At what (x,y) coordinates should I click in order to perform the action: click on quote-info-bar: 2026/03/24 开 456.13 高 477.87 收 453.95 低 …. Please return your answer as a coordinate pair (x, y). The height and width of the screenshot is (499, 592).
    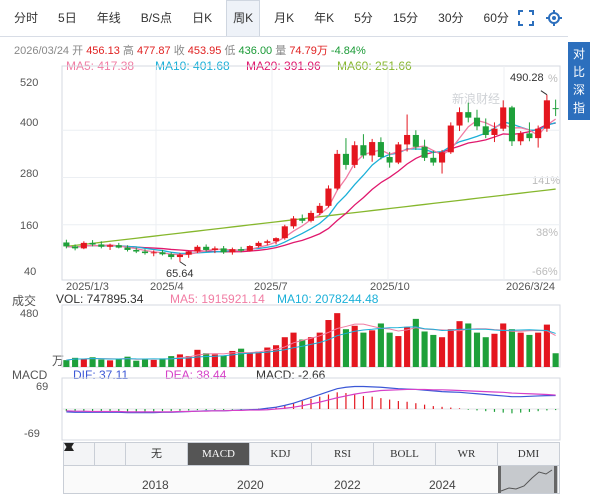
    Looking at the image, I should click on (190, 51).